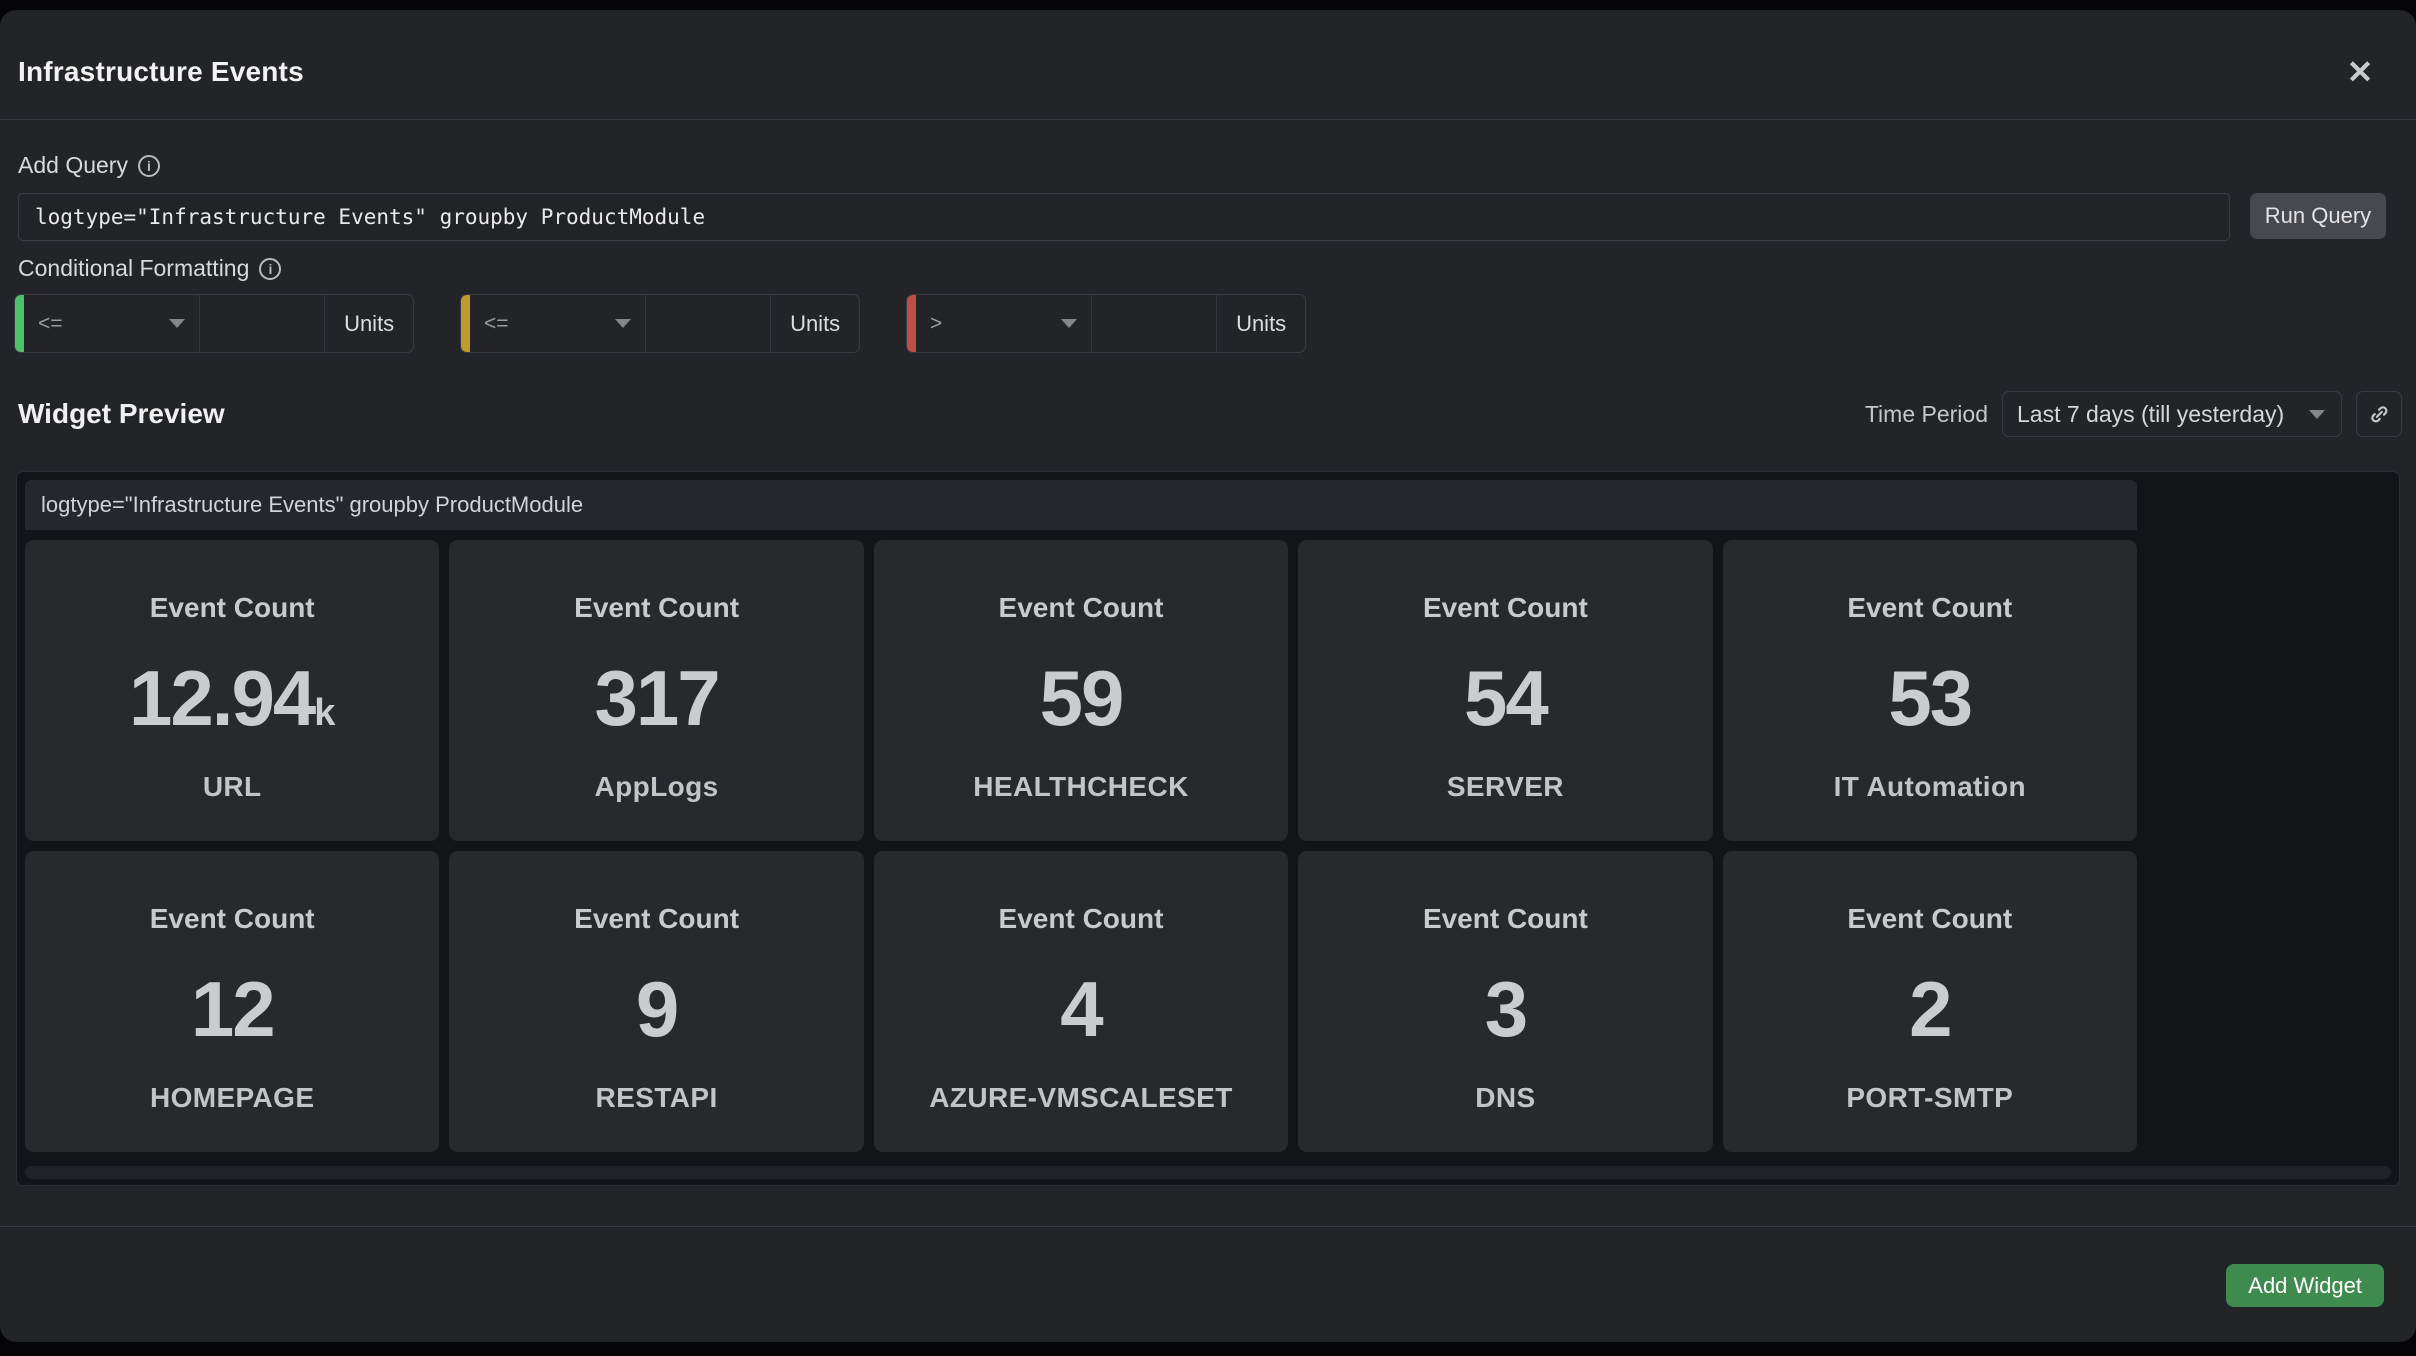 This screenshot has width=2416, height=1356. I want to click on card-value: 53, so click(1930, 697).